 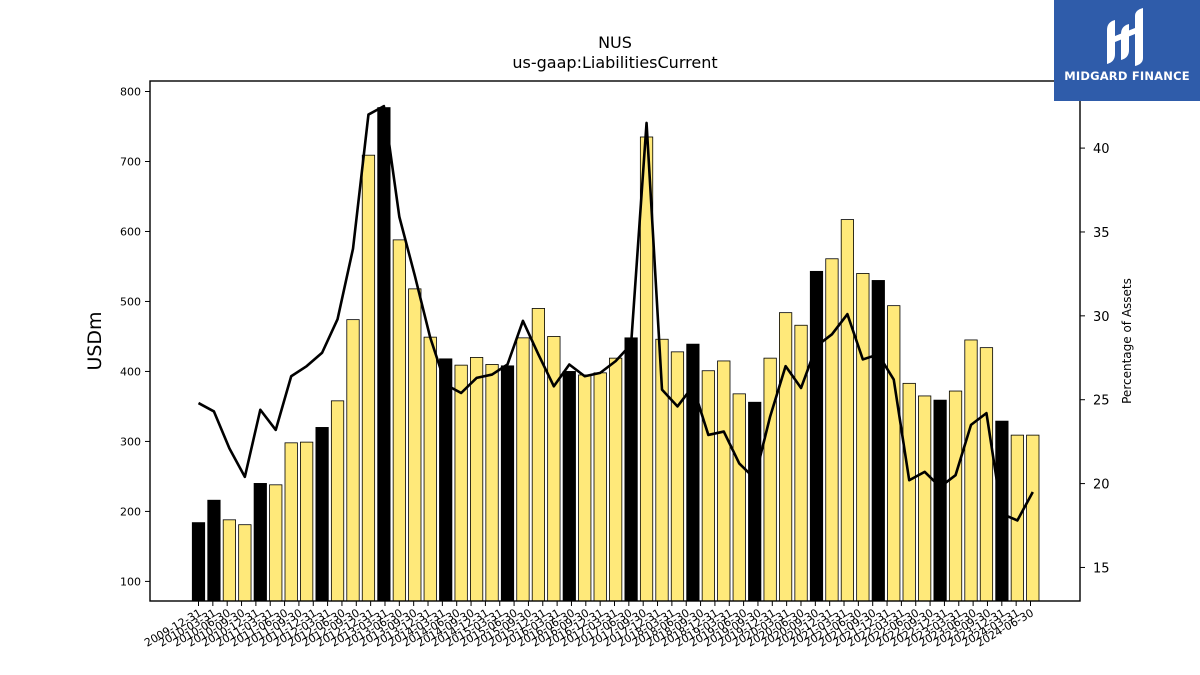 I want to click on midgard-logo-icon, so click(x=1125, y=37).